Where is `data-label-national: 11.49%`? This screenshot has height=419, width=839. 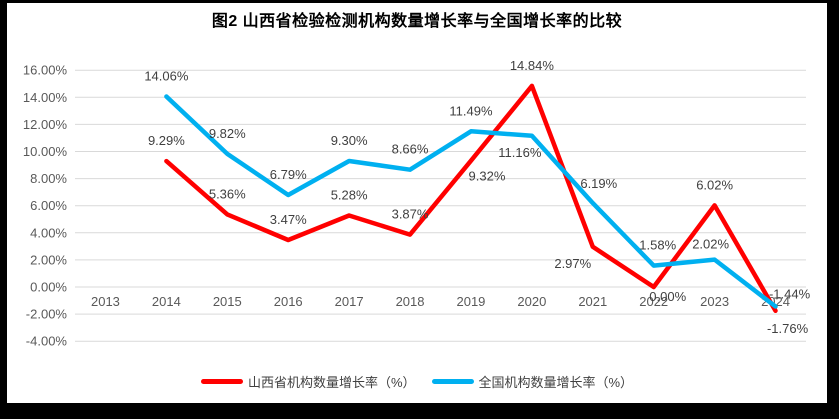 data-label-national: 11.49% is located at coordinates (471, 110).